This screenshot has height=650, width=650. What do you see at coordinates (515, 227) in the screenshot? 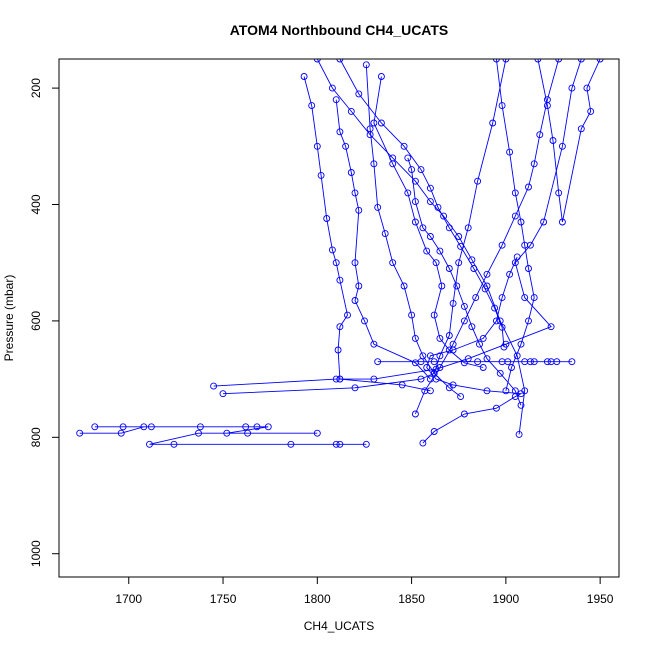
I see `series-profile-h` at bounding box center [515, 227].